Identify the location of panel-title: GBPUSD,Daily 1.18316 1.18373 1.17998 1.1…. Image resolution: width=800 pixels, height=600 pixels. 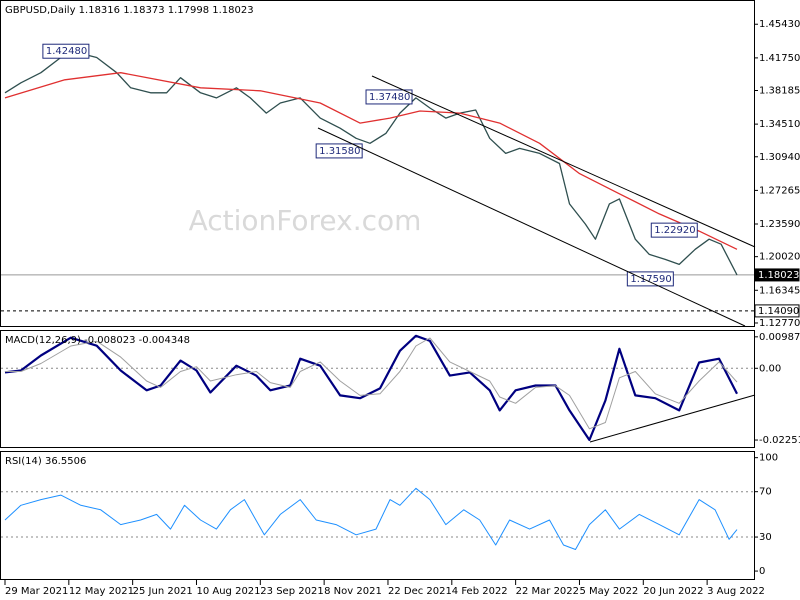
(129, 10).